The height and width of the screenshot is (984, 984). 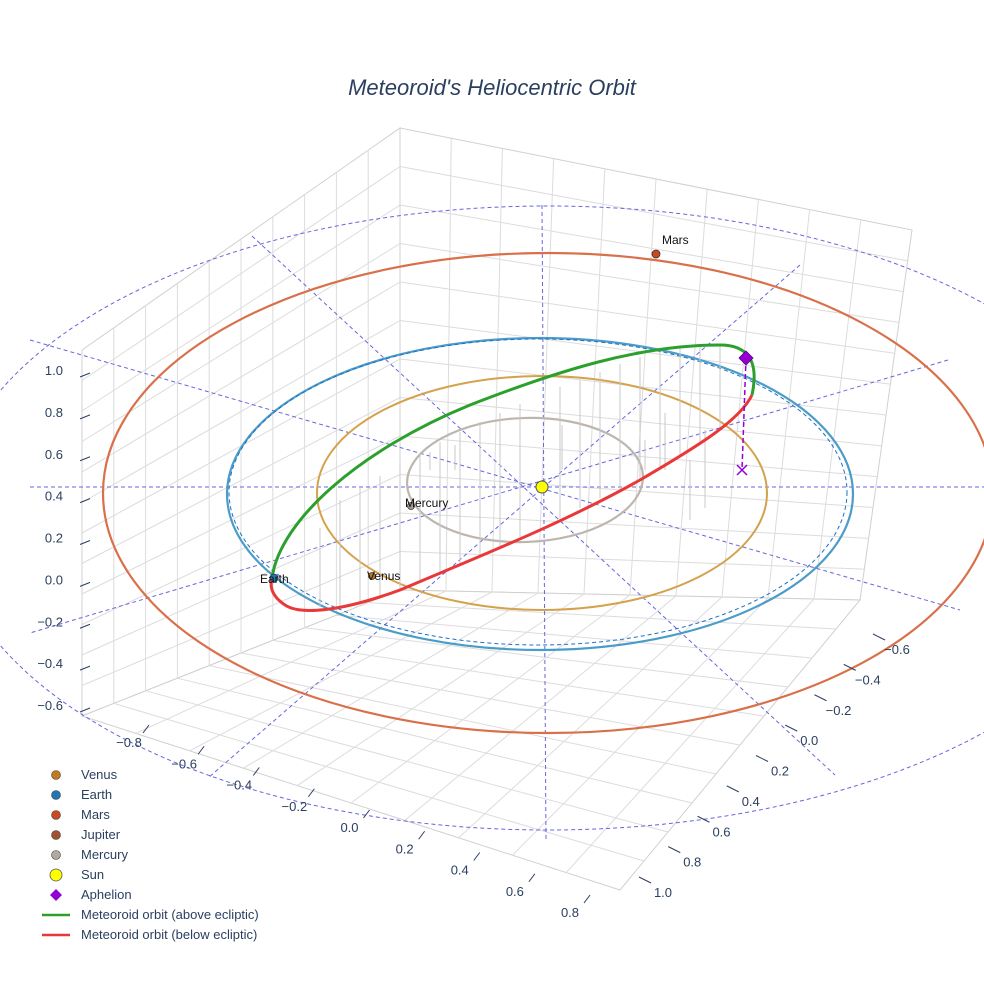 What do you see at coordinates (744, 414) in the screenshot?
I see `aphelion-drop-line` at bounding box center [744, 414].